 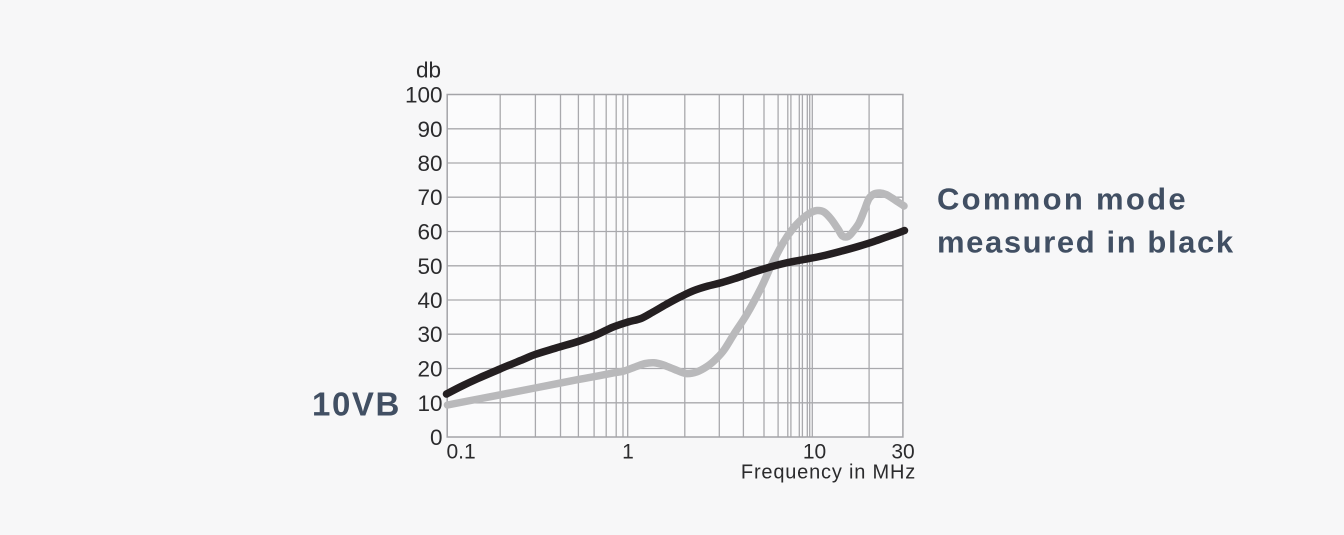 What do you see at coordinates (429, 163) in the screenshot?
I see `svg-text: 80` at bounding box center [429, 163].